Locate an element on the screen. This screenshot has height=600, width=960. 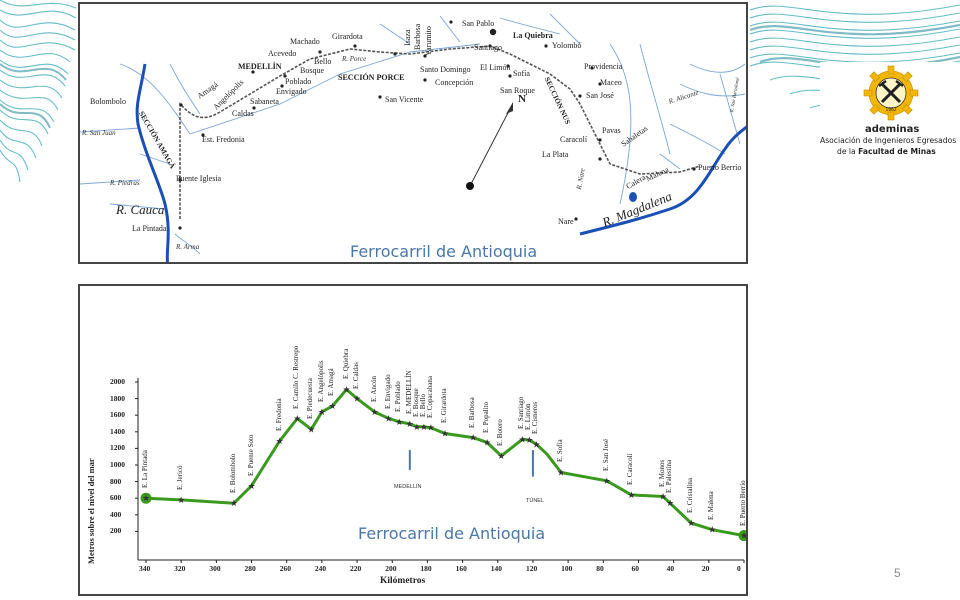
place-san-vicente: San Vicente is located at coordinates (404, 99).